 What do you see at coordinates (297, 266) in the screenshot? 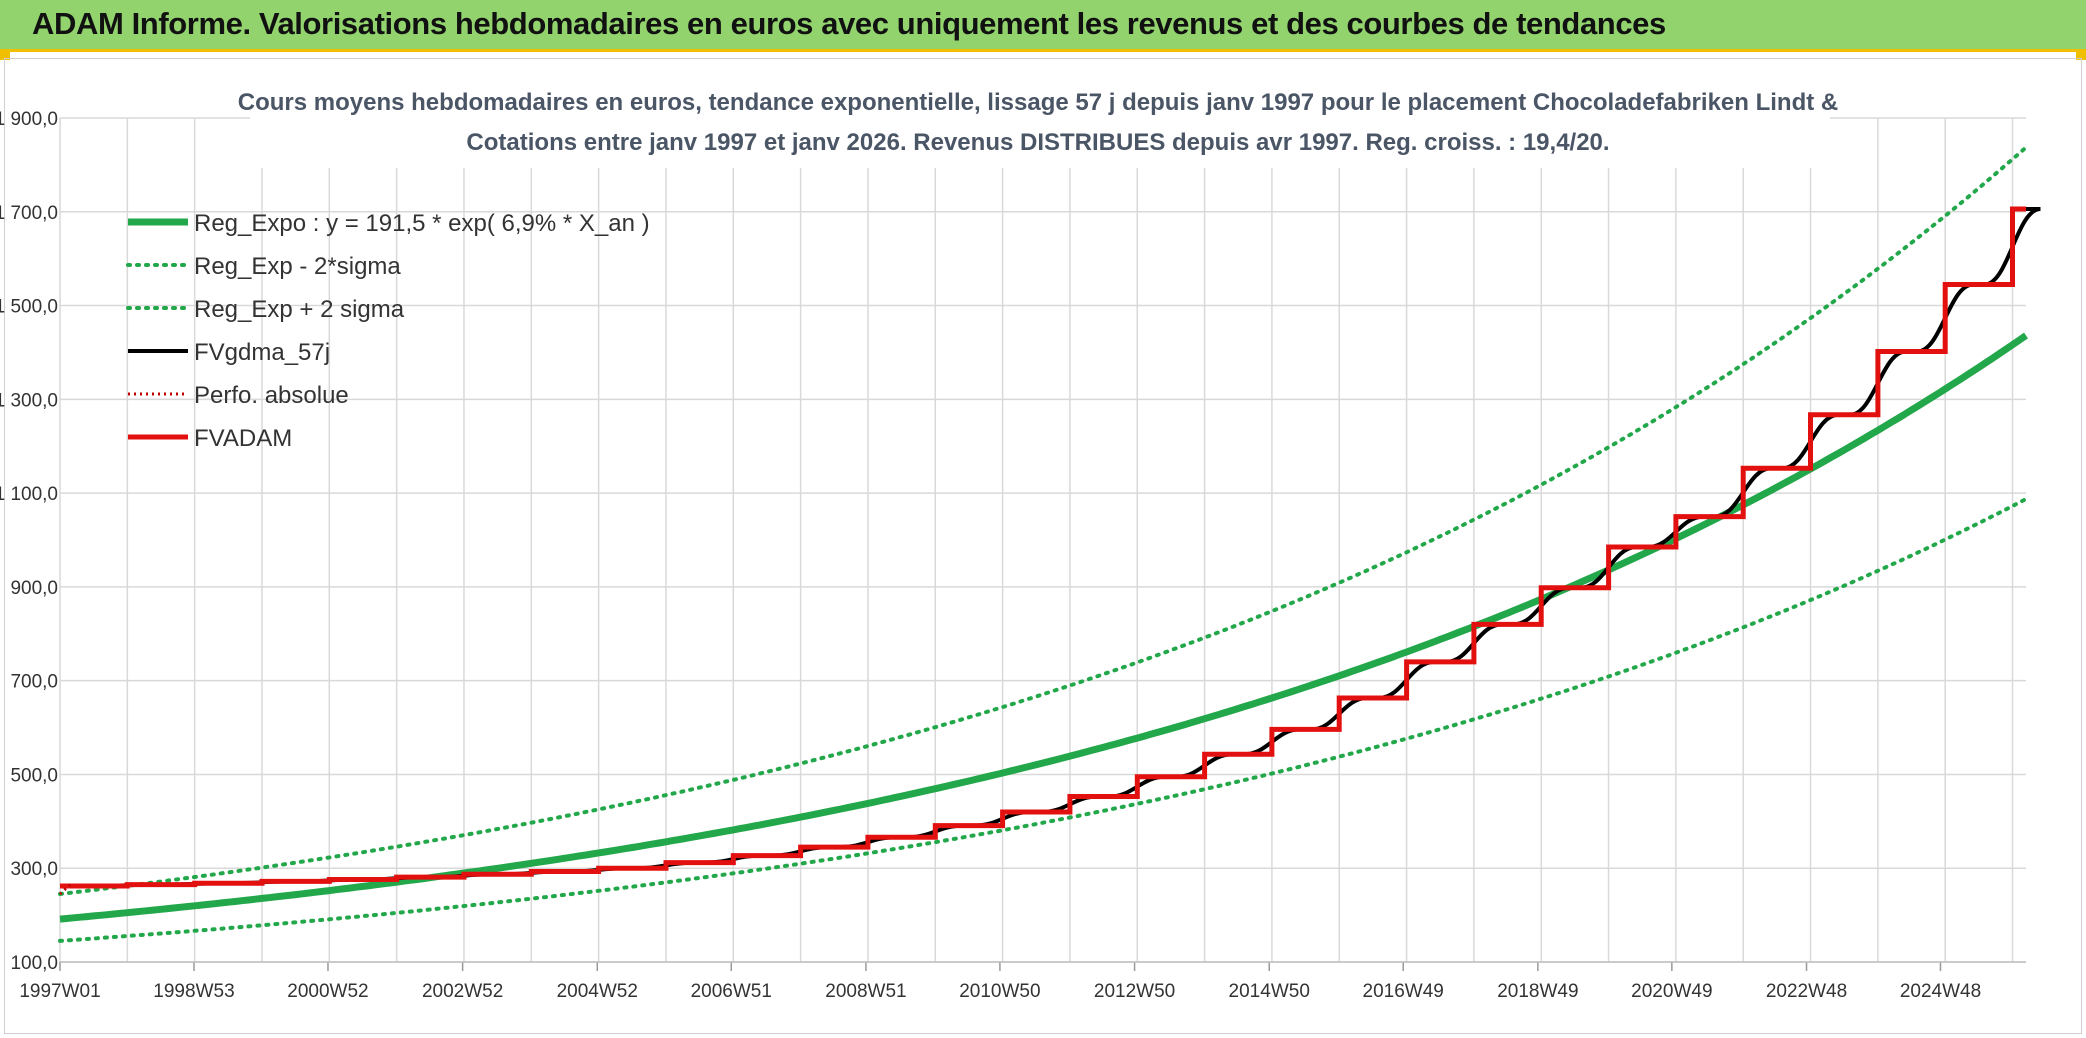
I see `legend-label: Reg_Exp - 2*sigma` at bounding box center [297, 266].